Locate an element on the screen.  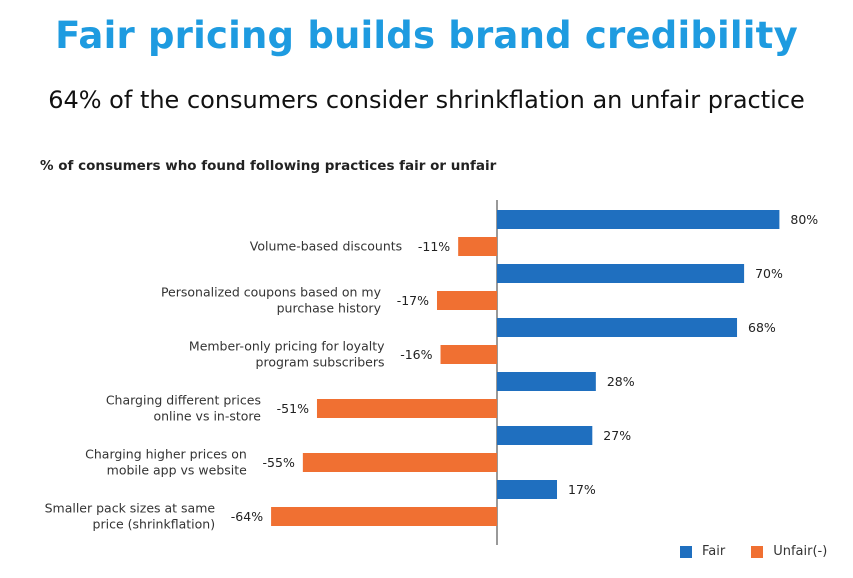
value-label-fair: 80% is located at coordinates (804, 219).